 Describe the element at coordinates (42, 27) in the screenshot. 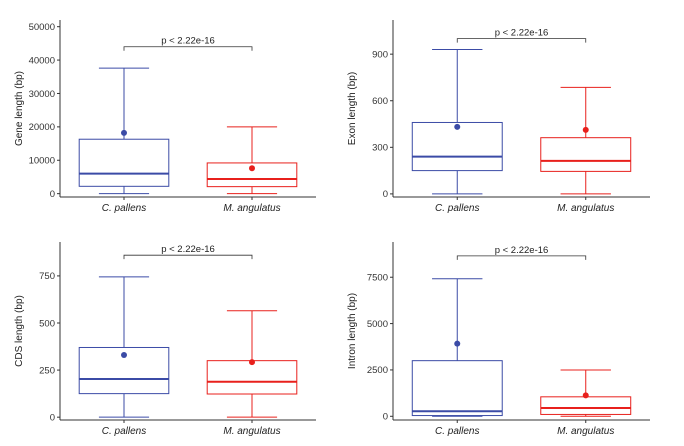

I see `y-tick-label: 50000` at that location.